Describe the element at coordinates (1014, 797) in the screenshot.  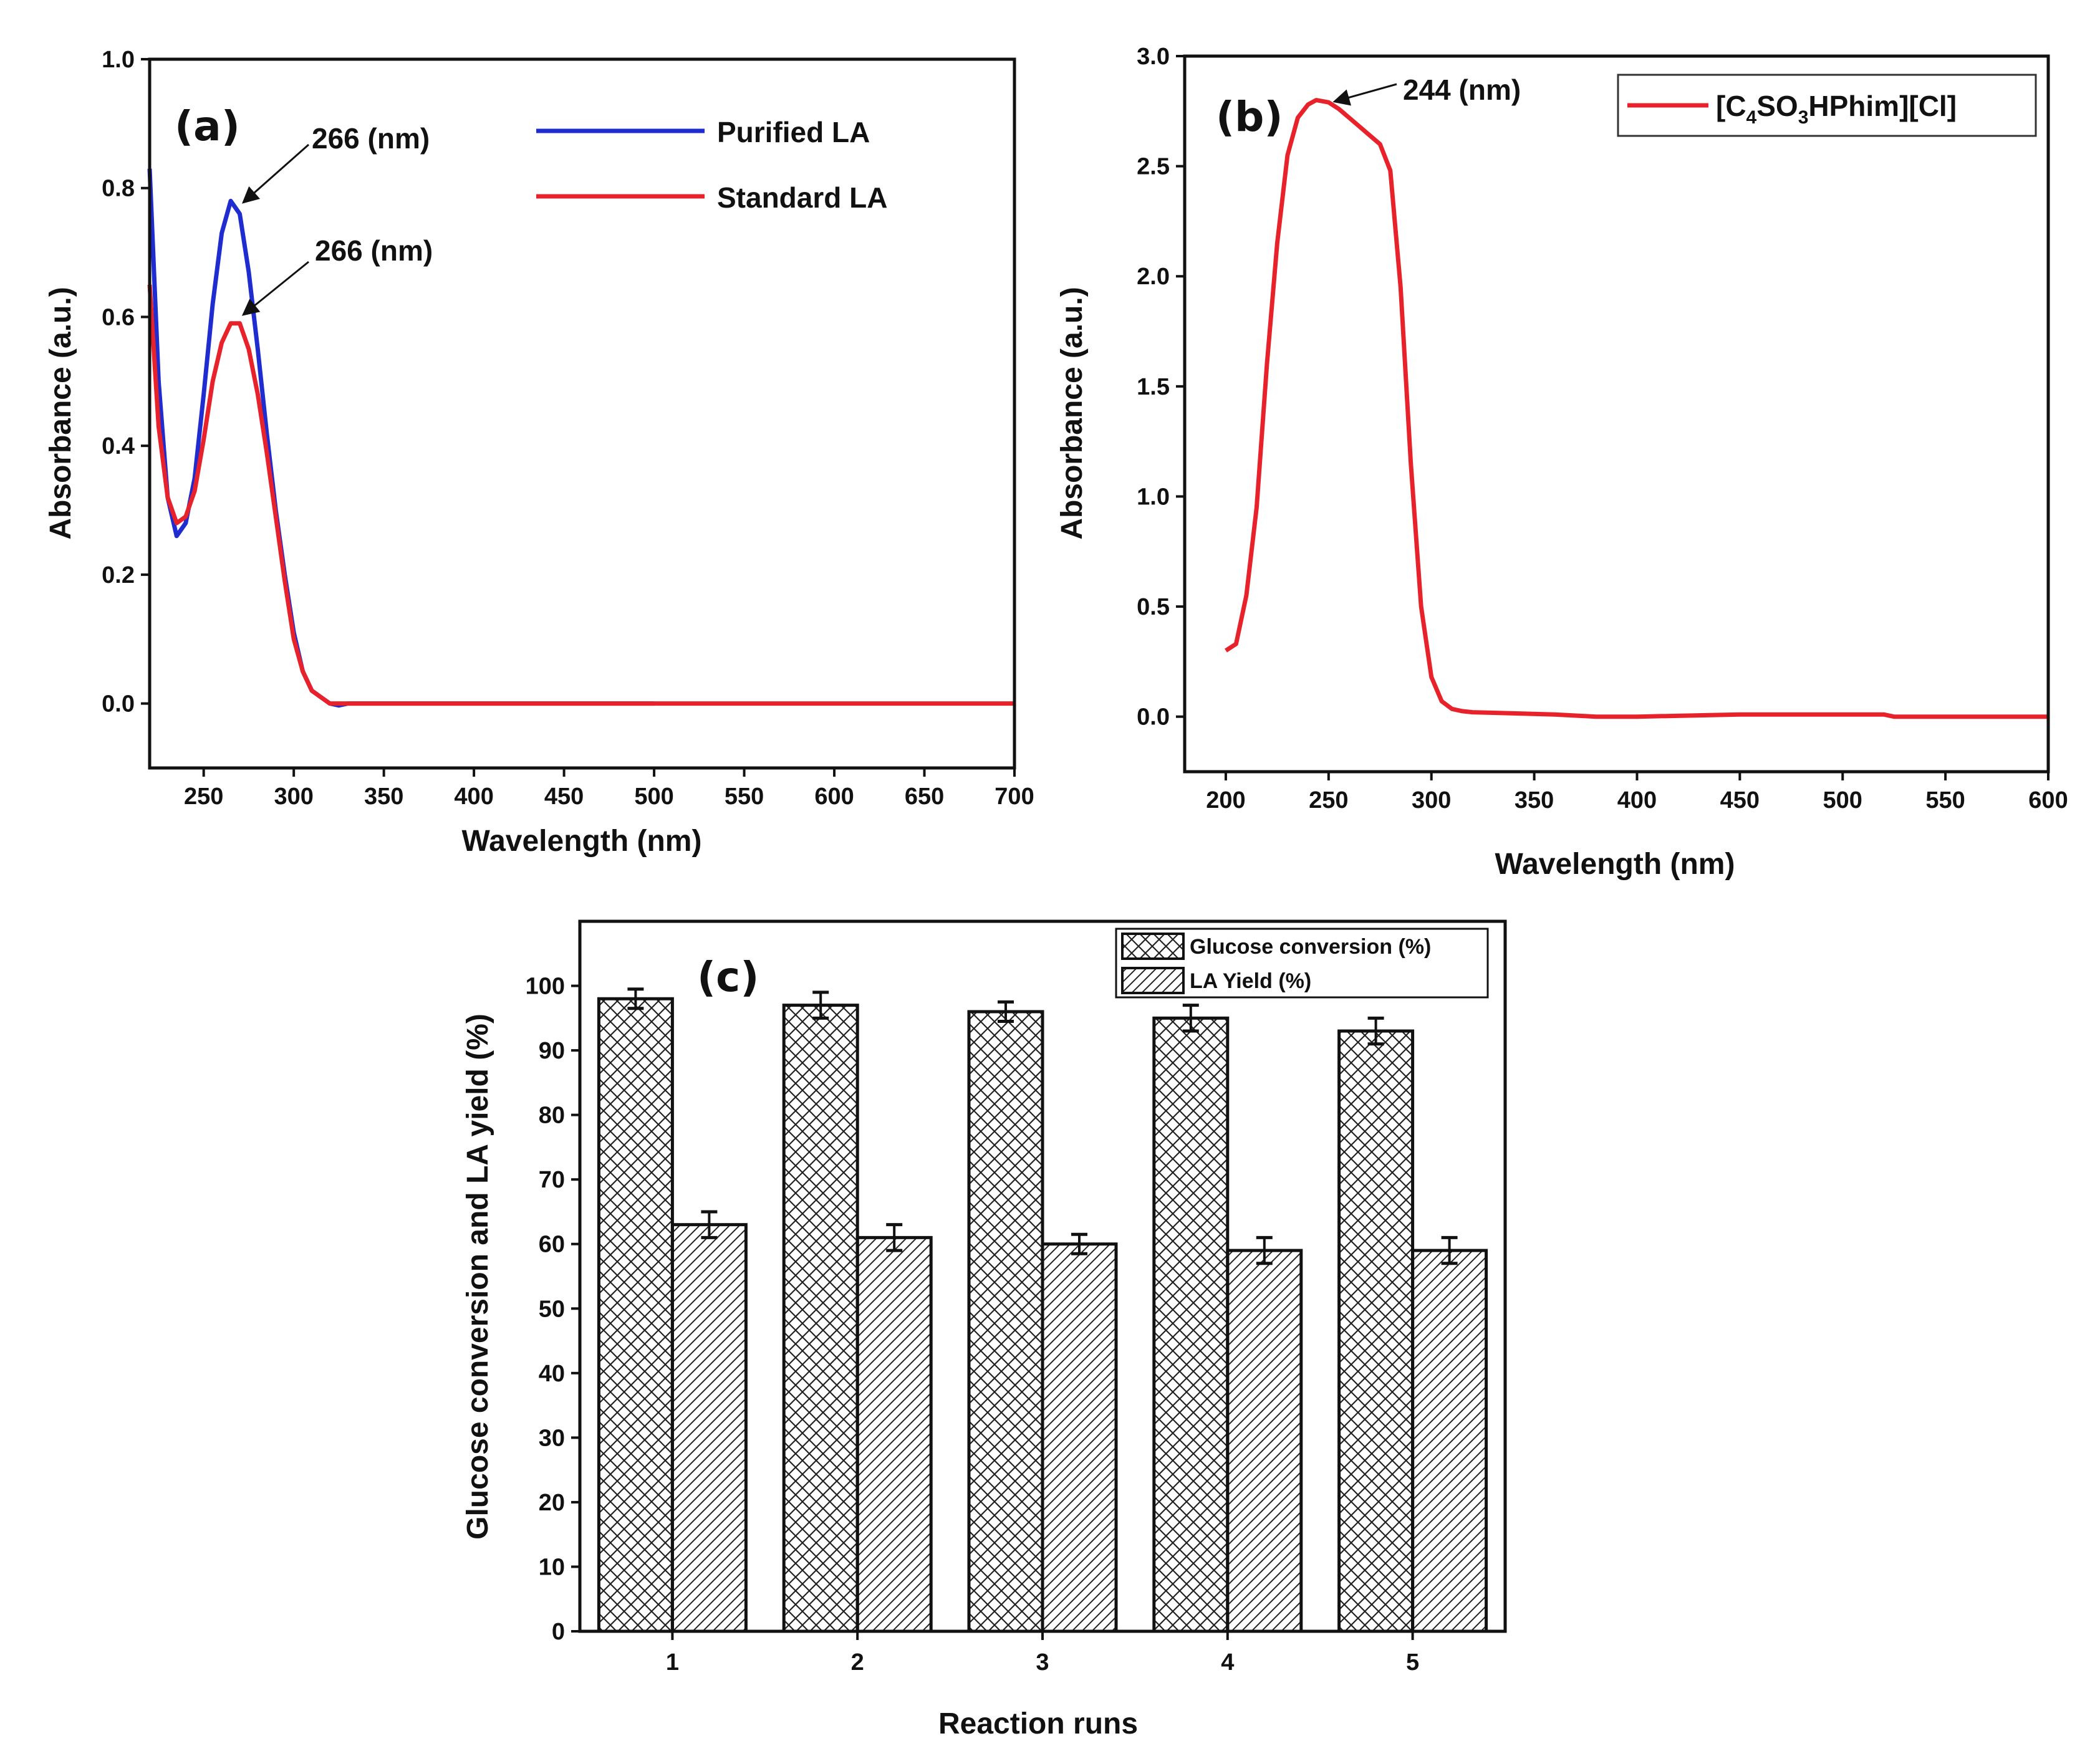
I see `x-tick-label: 700` at that location.